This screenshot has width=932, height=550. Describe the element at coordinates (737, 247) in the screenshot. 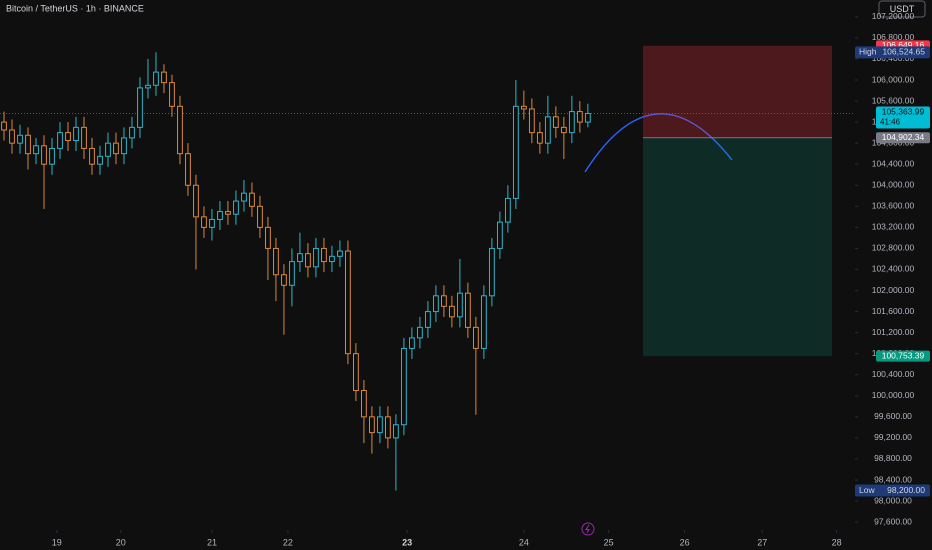

I see `target-zone` at that location.